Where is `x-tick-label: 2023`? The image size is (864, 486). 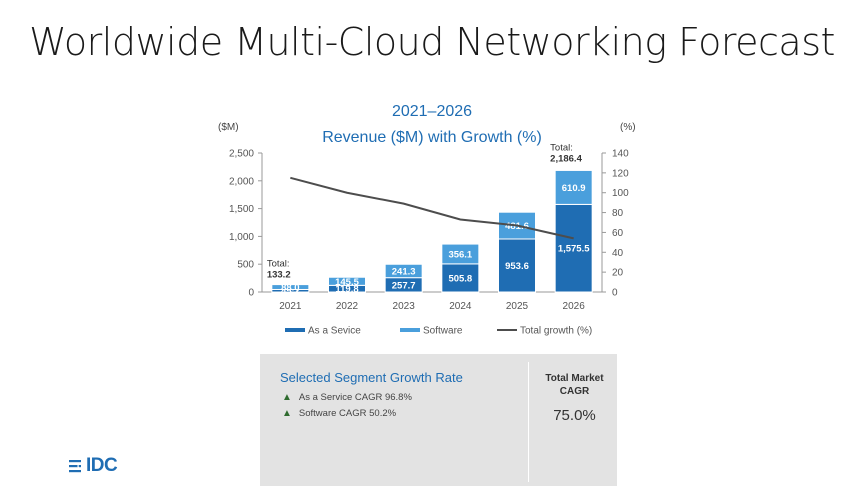
x-tick-label: 2023 is located at coordinates (404, 306).